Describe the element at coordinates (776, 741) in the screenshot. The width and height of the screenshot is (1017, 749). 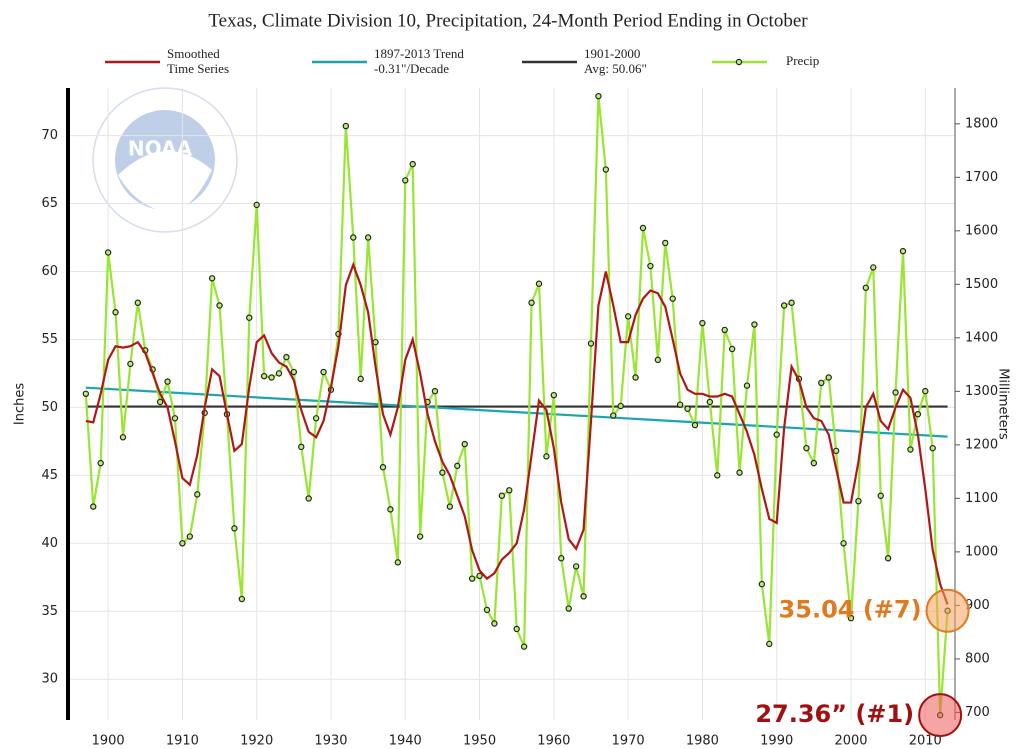
I see `x-tick-label: 1990` at that location.